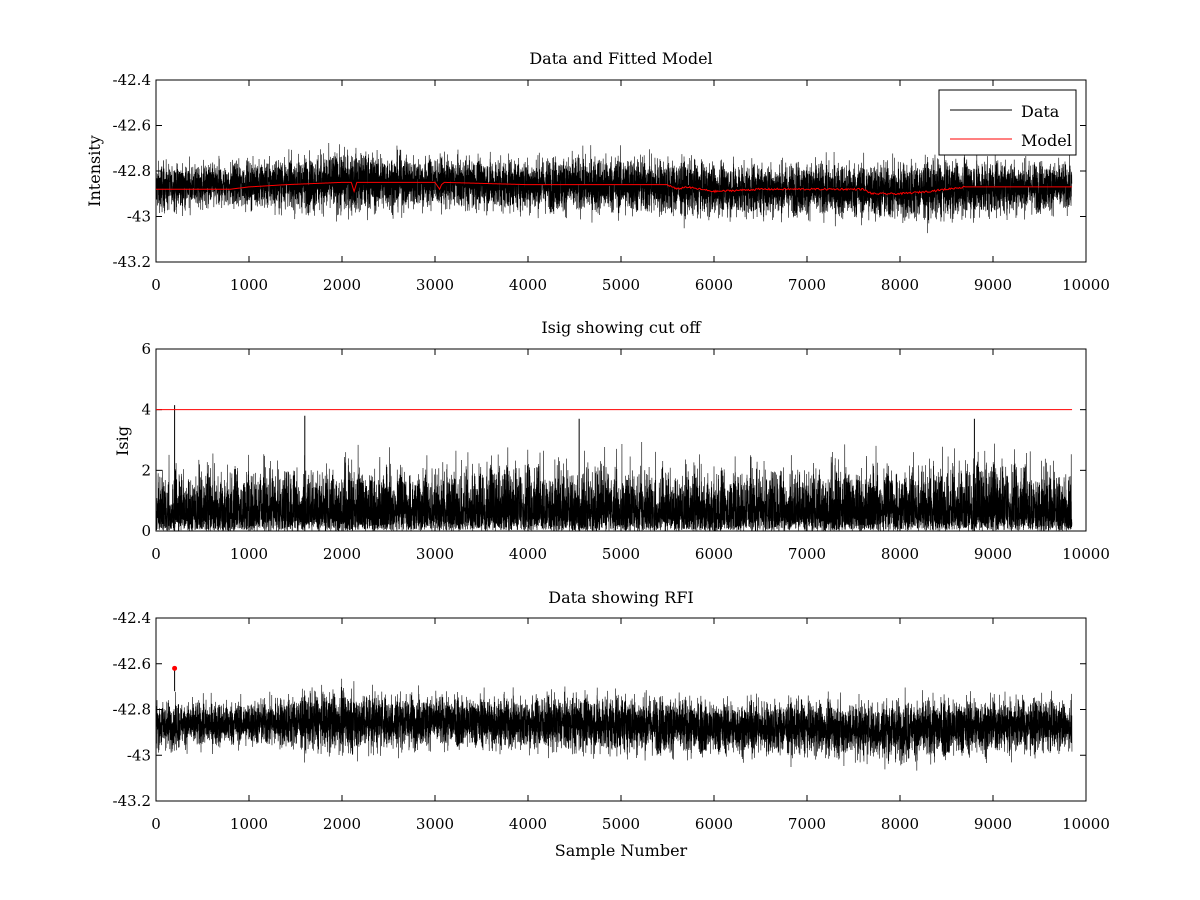  I want to click on y-axis-label: Intensity, so click(94, 171).